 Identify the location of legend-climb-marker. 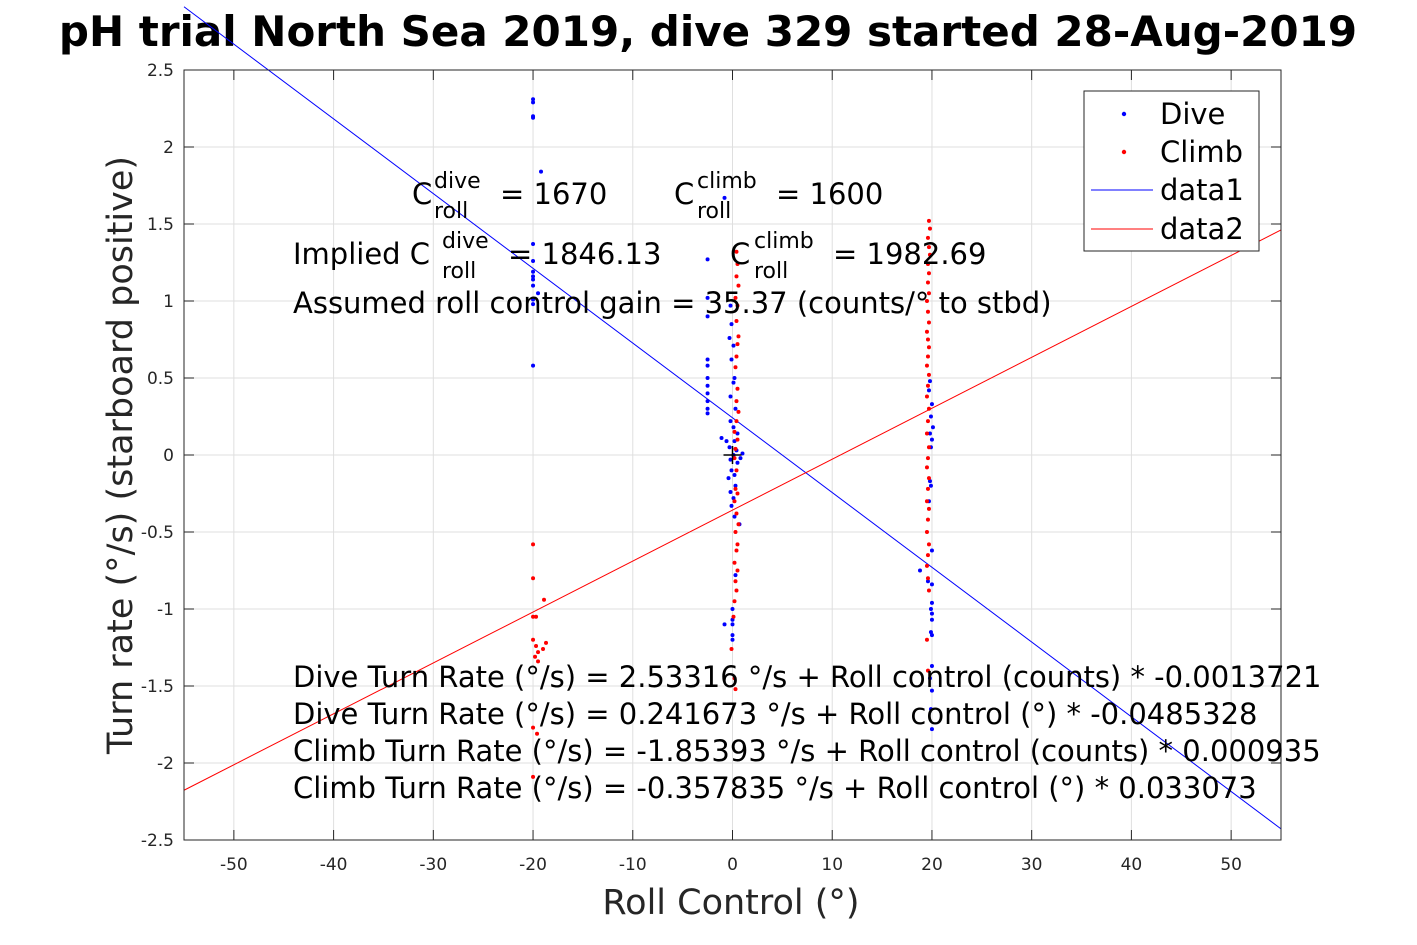
(1124, 152).